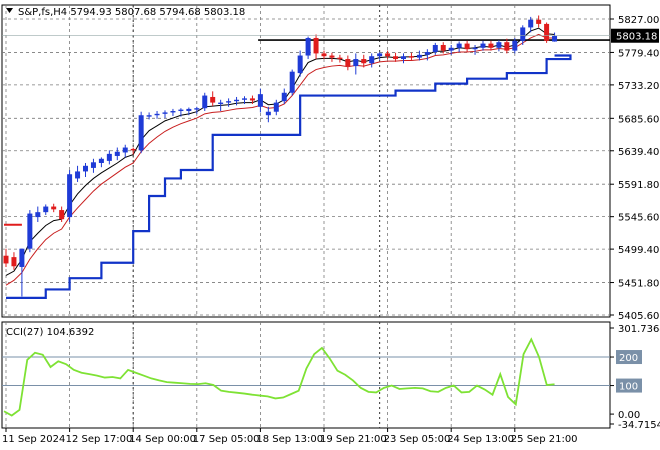  I want to click on time-tick-label: 24 Sep 13:00, so click(480, 439).